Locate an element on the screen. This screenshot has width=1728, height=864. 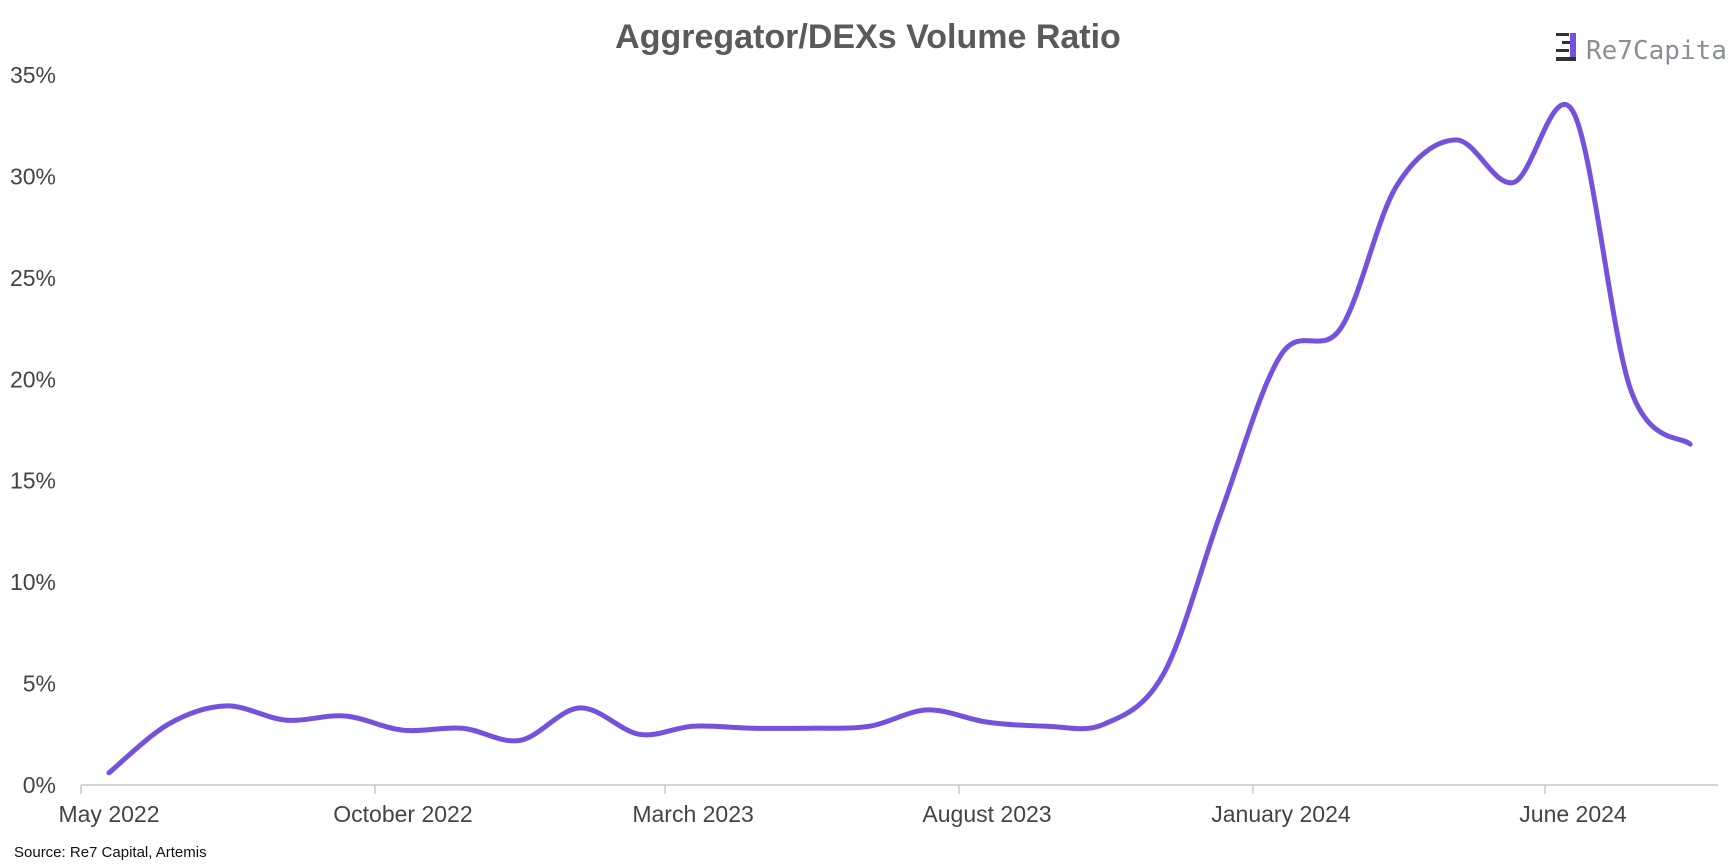
y-tick-label: 0% is located at coordinates (39, 785).